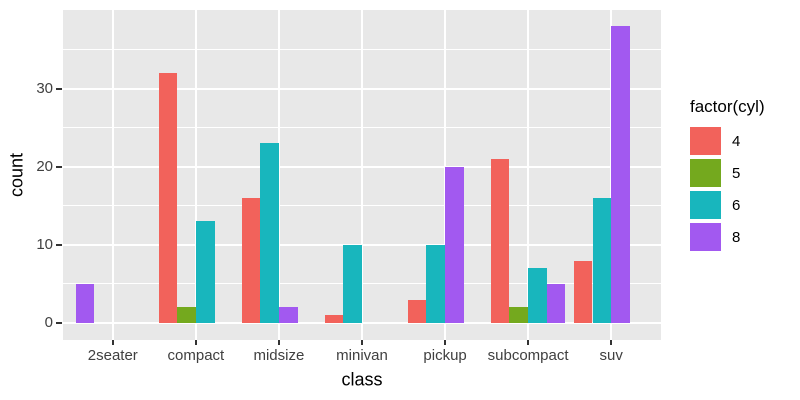  Describe the element at coordinates (195, 175) in the screenshot. I see `gridline-major-x-compact` at that location.